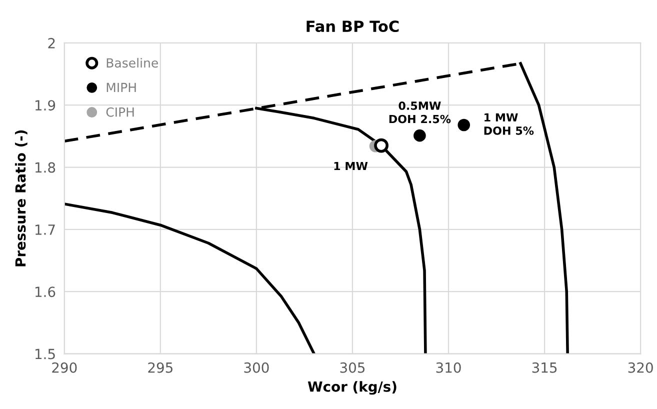 The width and height of the screenshot is (657, 409). I want to click on x-tick-label: 295, so click(160, 367).